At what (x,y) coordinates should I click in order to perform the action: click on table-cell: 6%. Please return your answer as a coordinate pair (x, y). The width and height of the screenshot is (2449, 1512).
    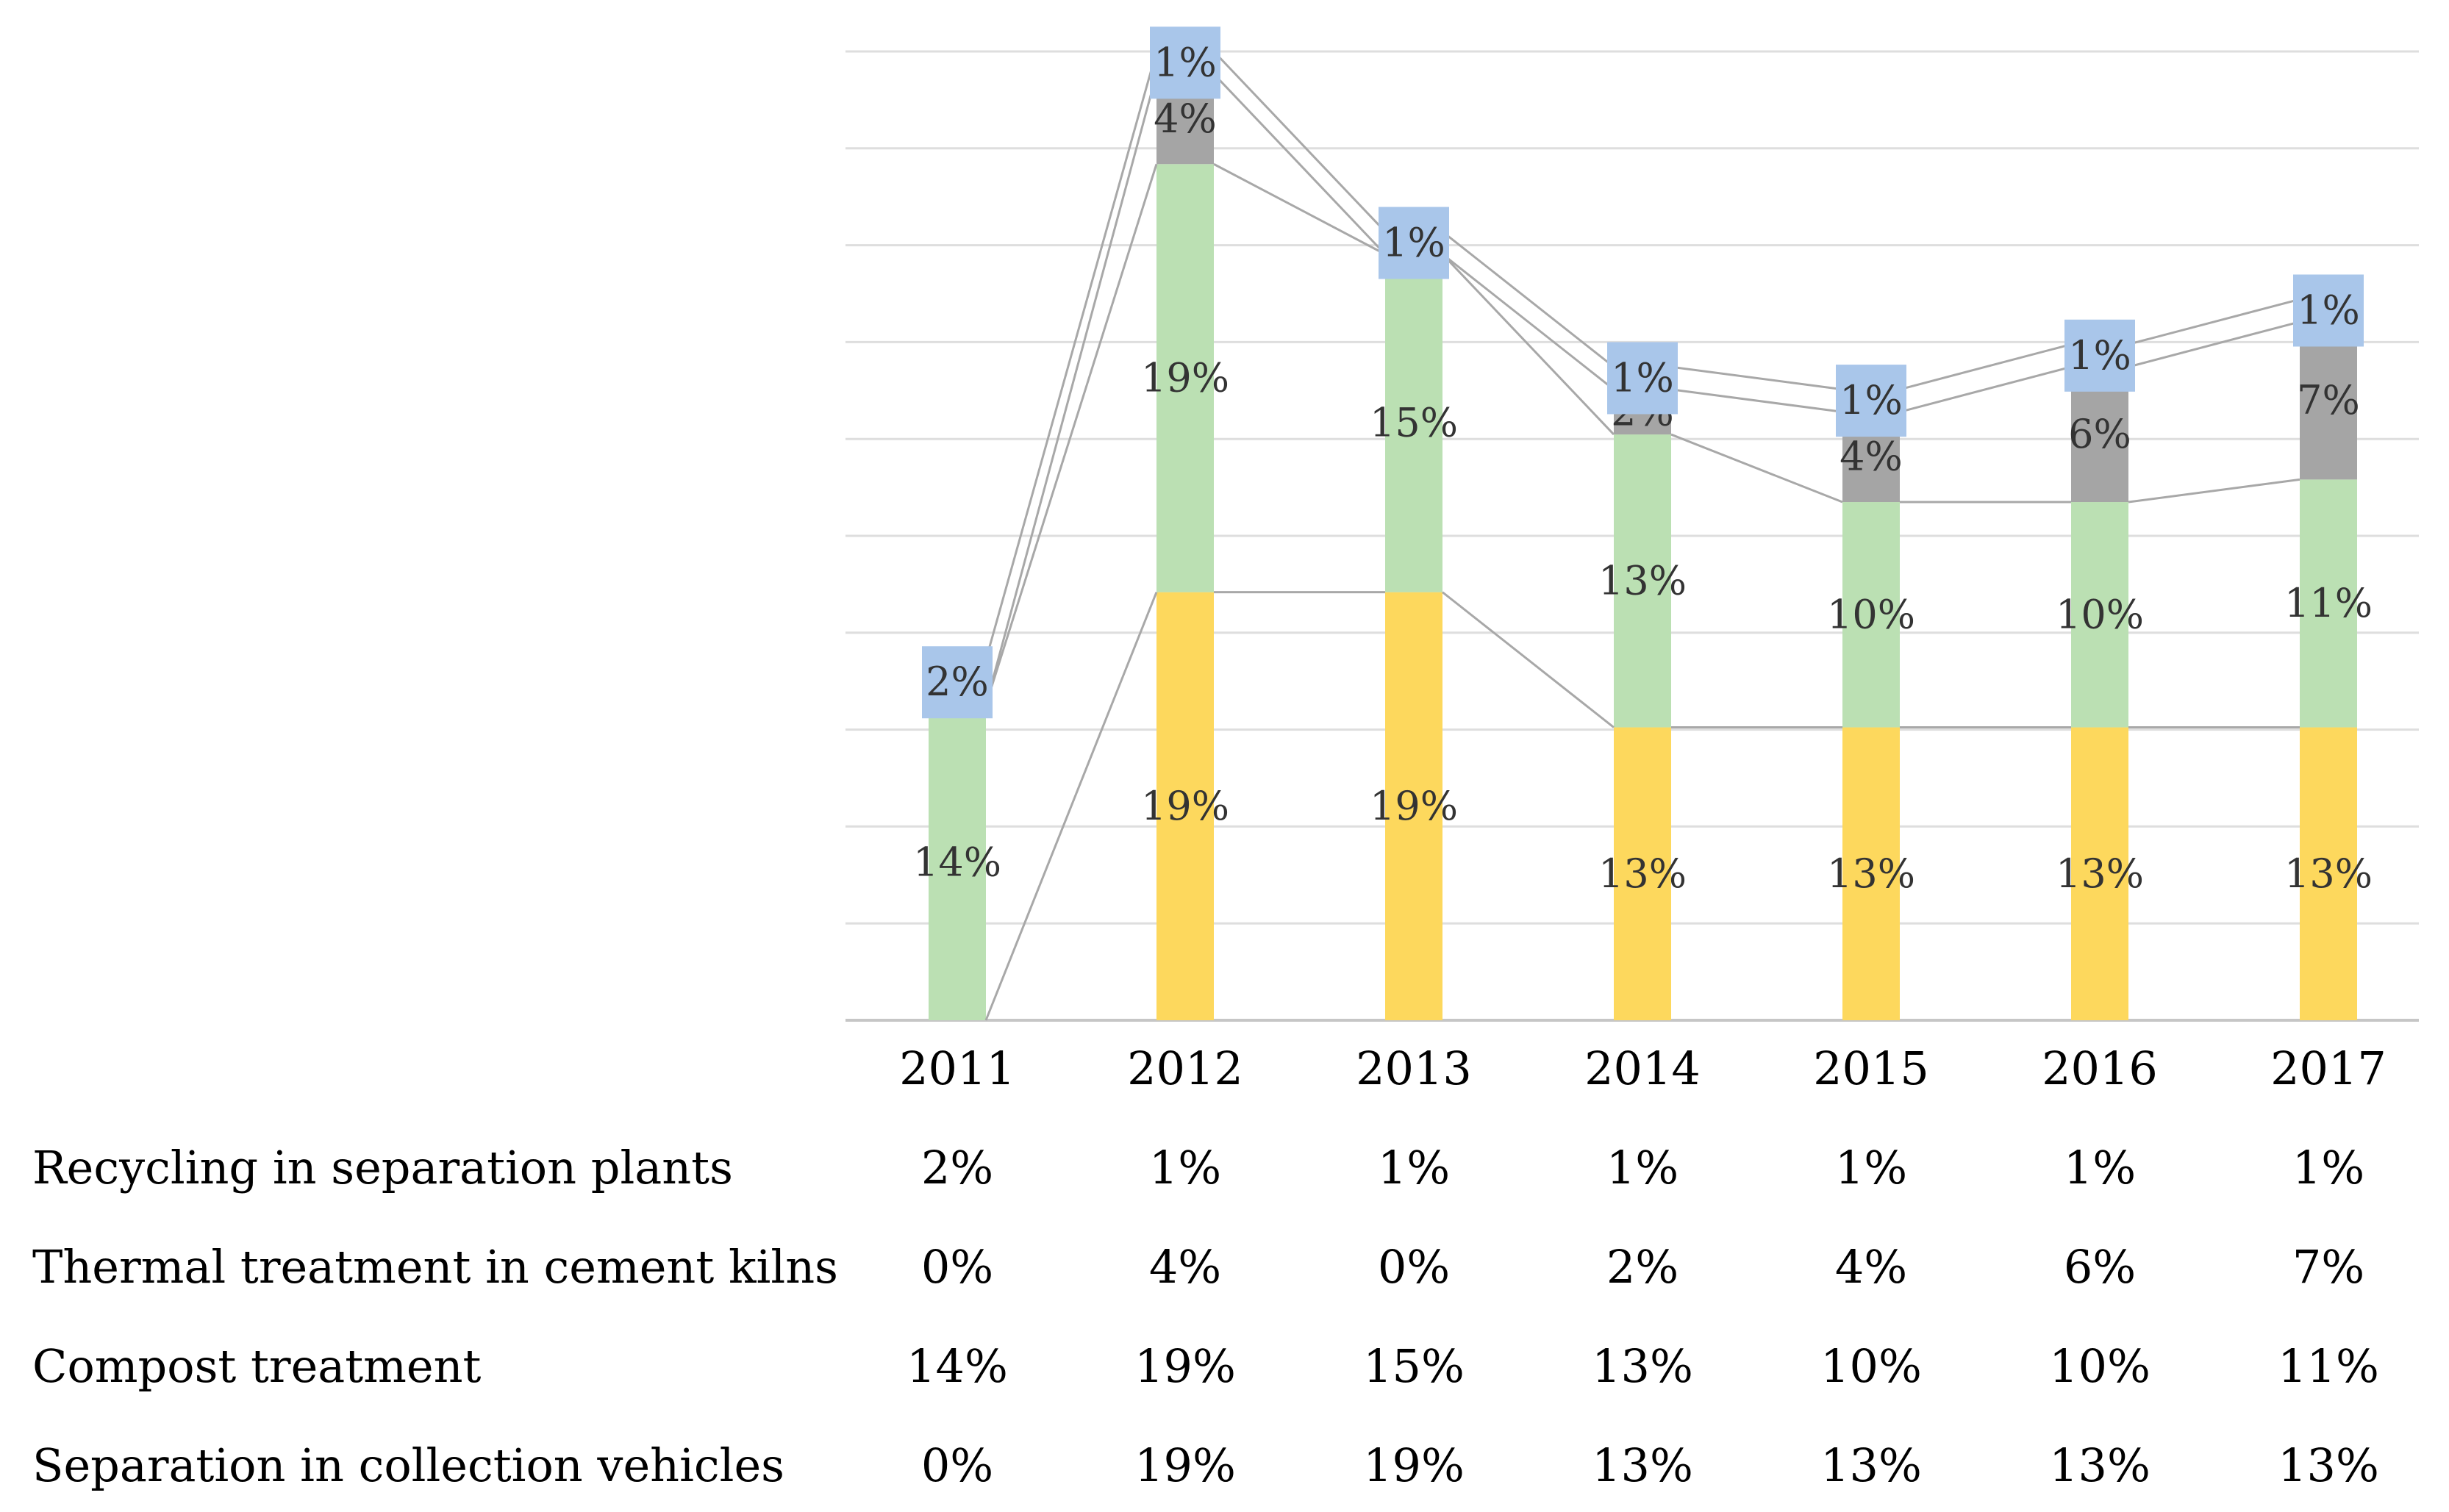
    Looking at the image, I should click on (2100, 1267).